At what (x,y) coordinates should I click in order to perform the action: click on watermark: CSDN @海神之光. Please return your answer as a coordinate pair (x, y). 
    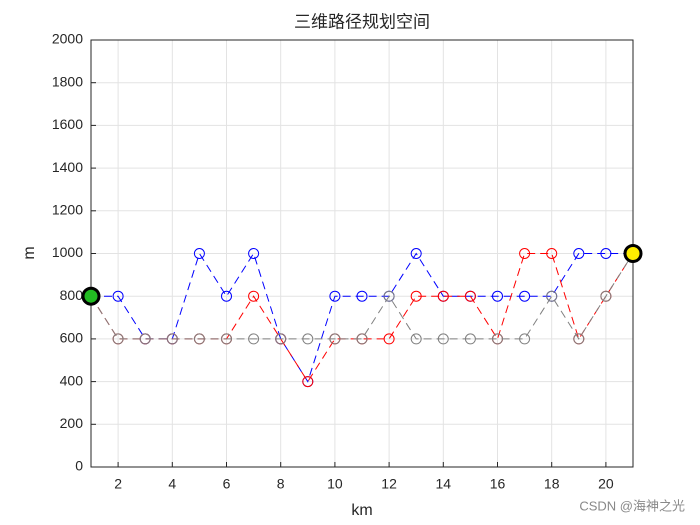
    Looking at the image, I should click on (632, 505).